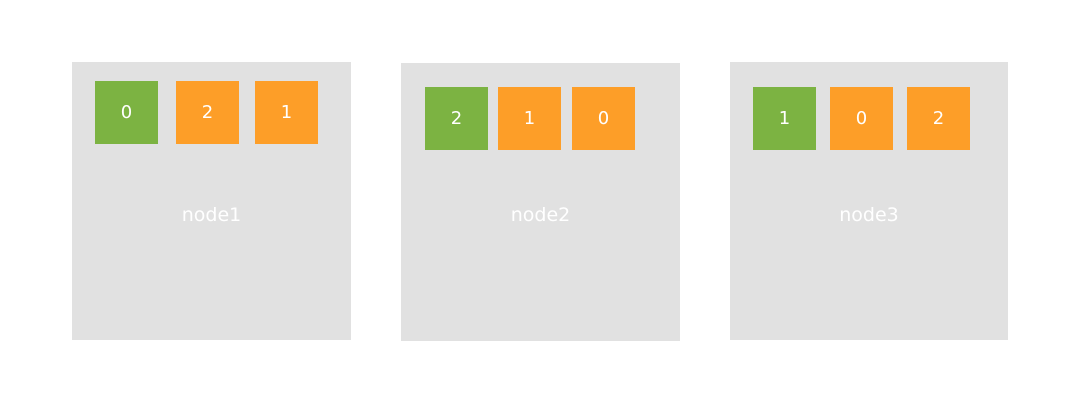 This screenshot has height=400, width=1080. What do you see at coordinates (540, 215) in the screenshot?
I see `node-label: node2` at bounding box center [540, 215].